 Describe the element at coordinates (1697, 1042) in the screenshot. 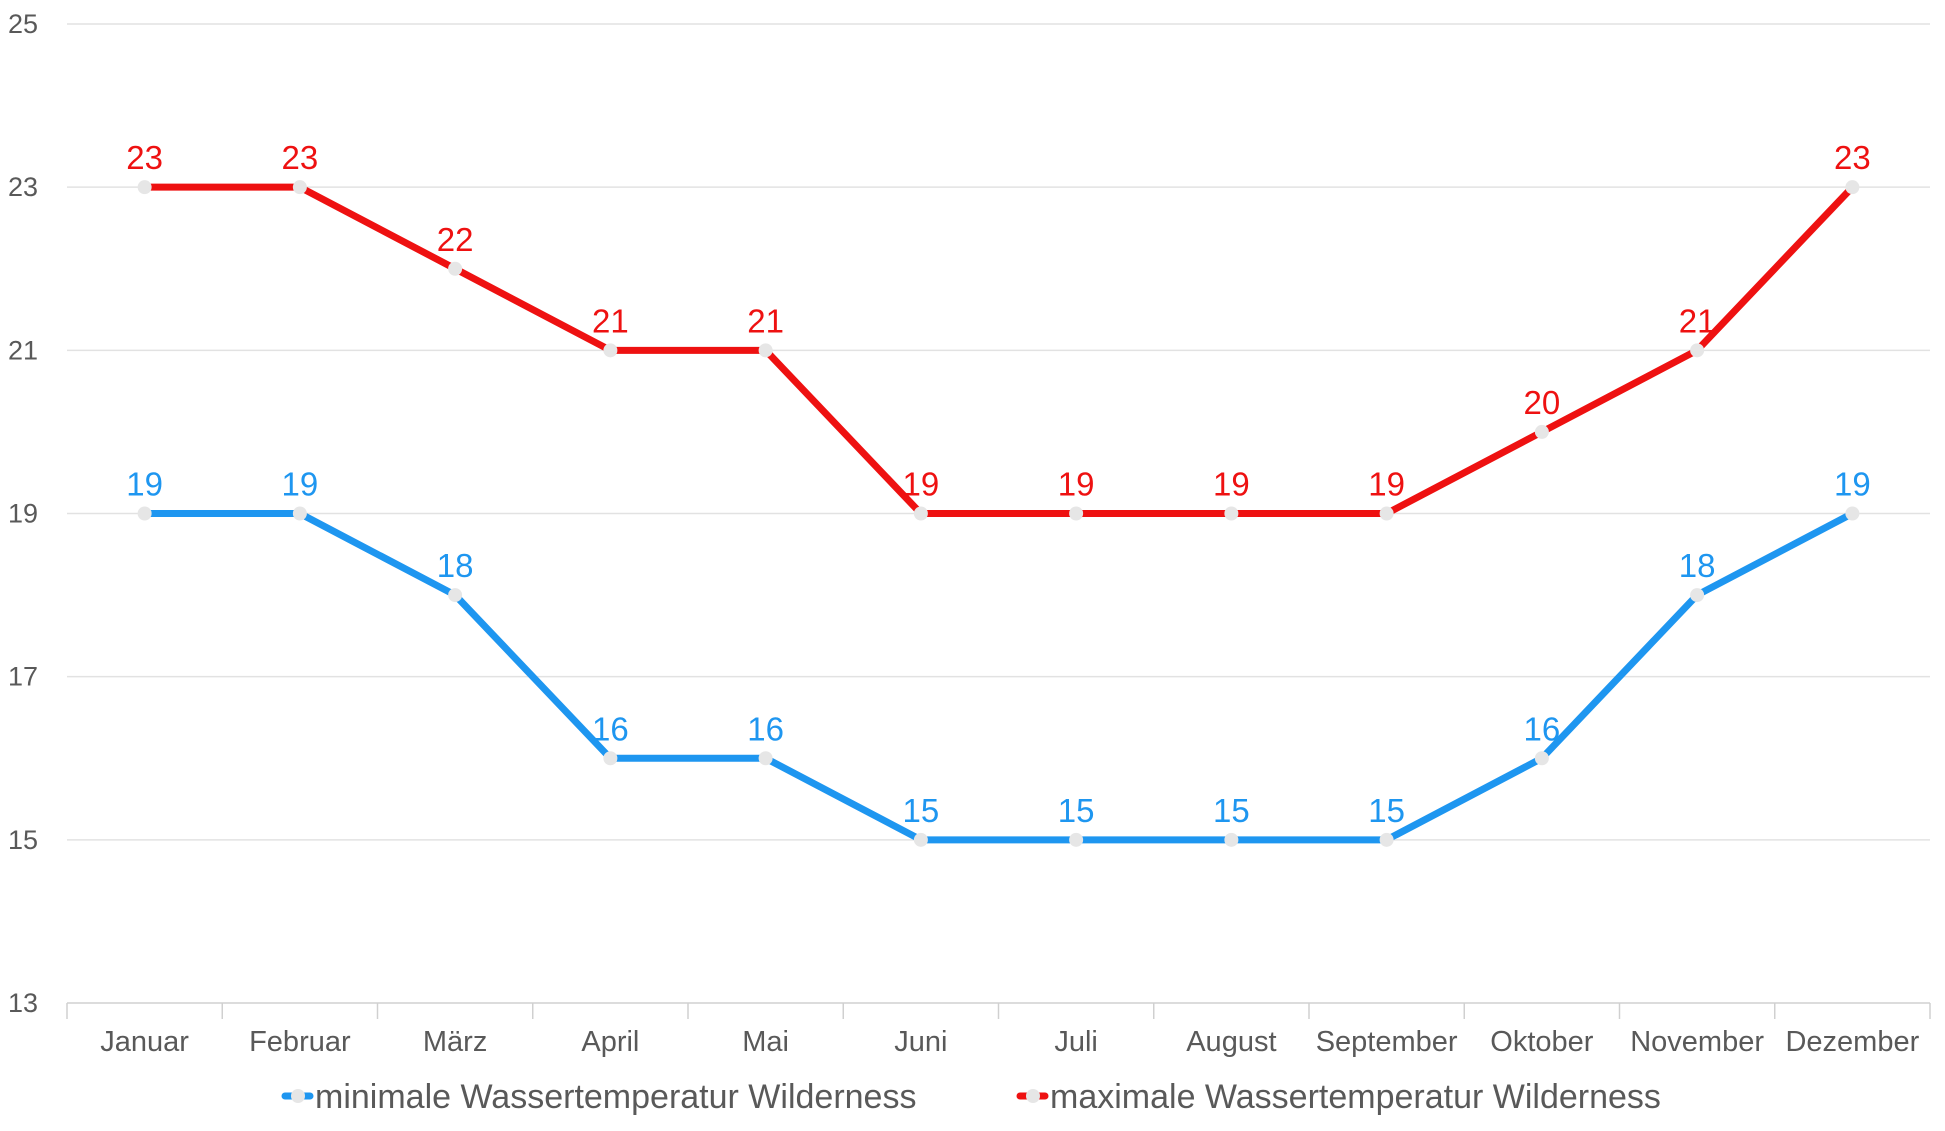

I see `x-tick-label: November` at that location.